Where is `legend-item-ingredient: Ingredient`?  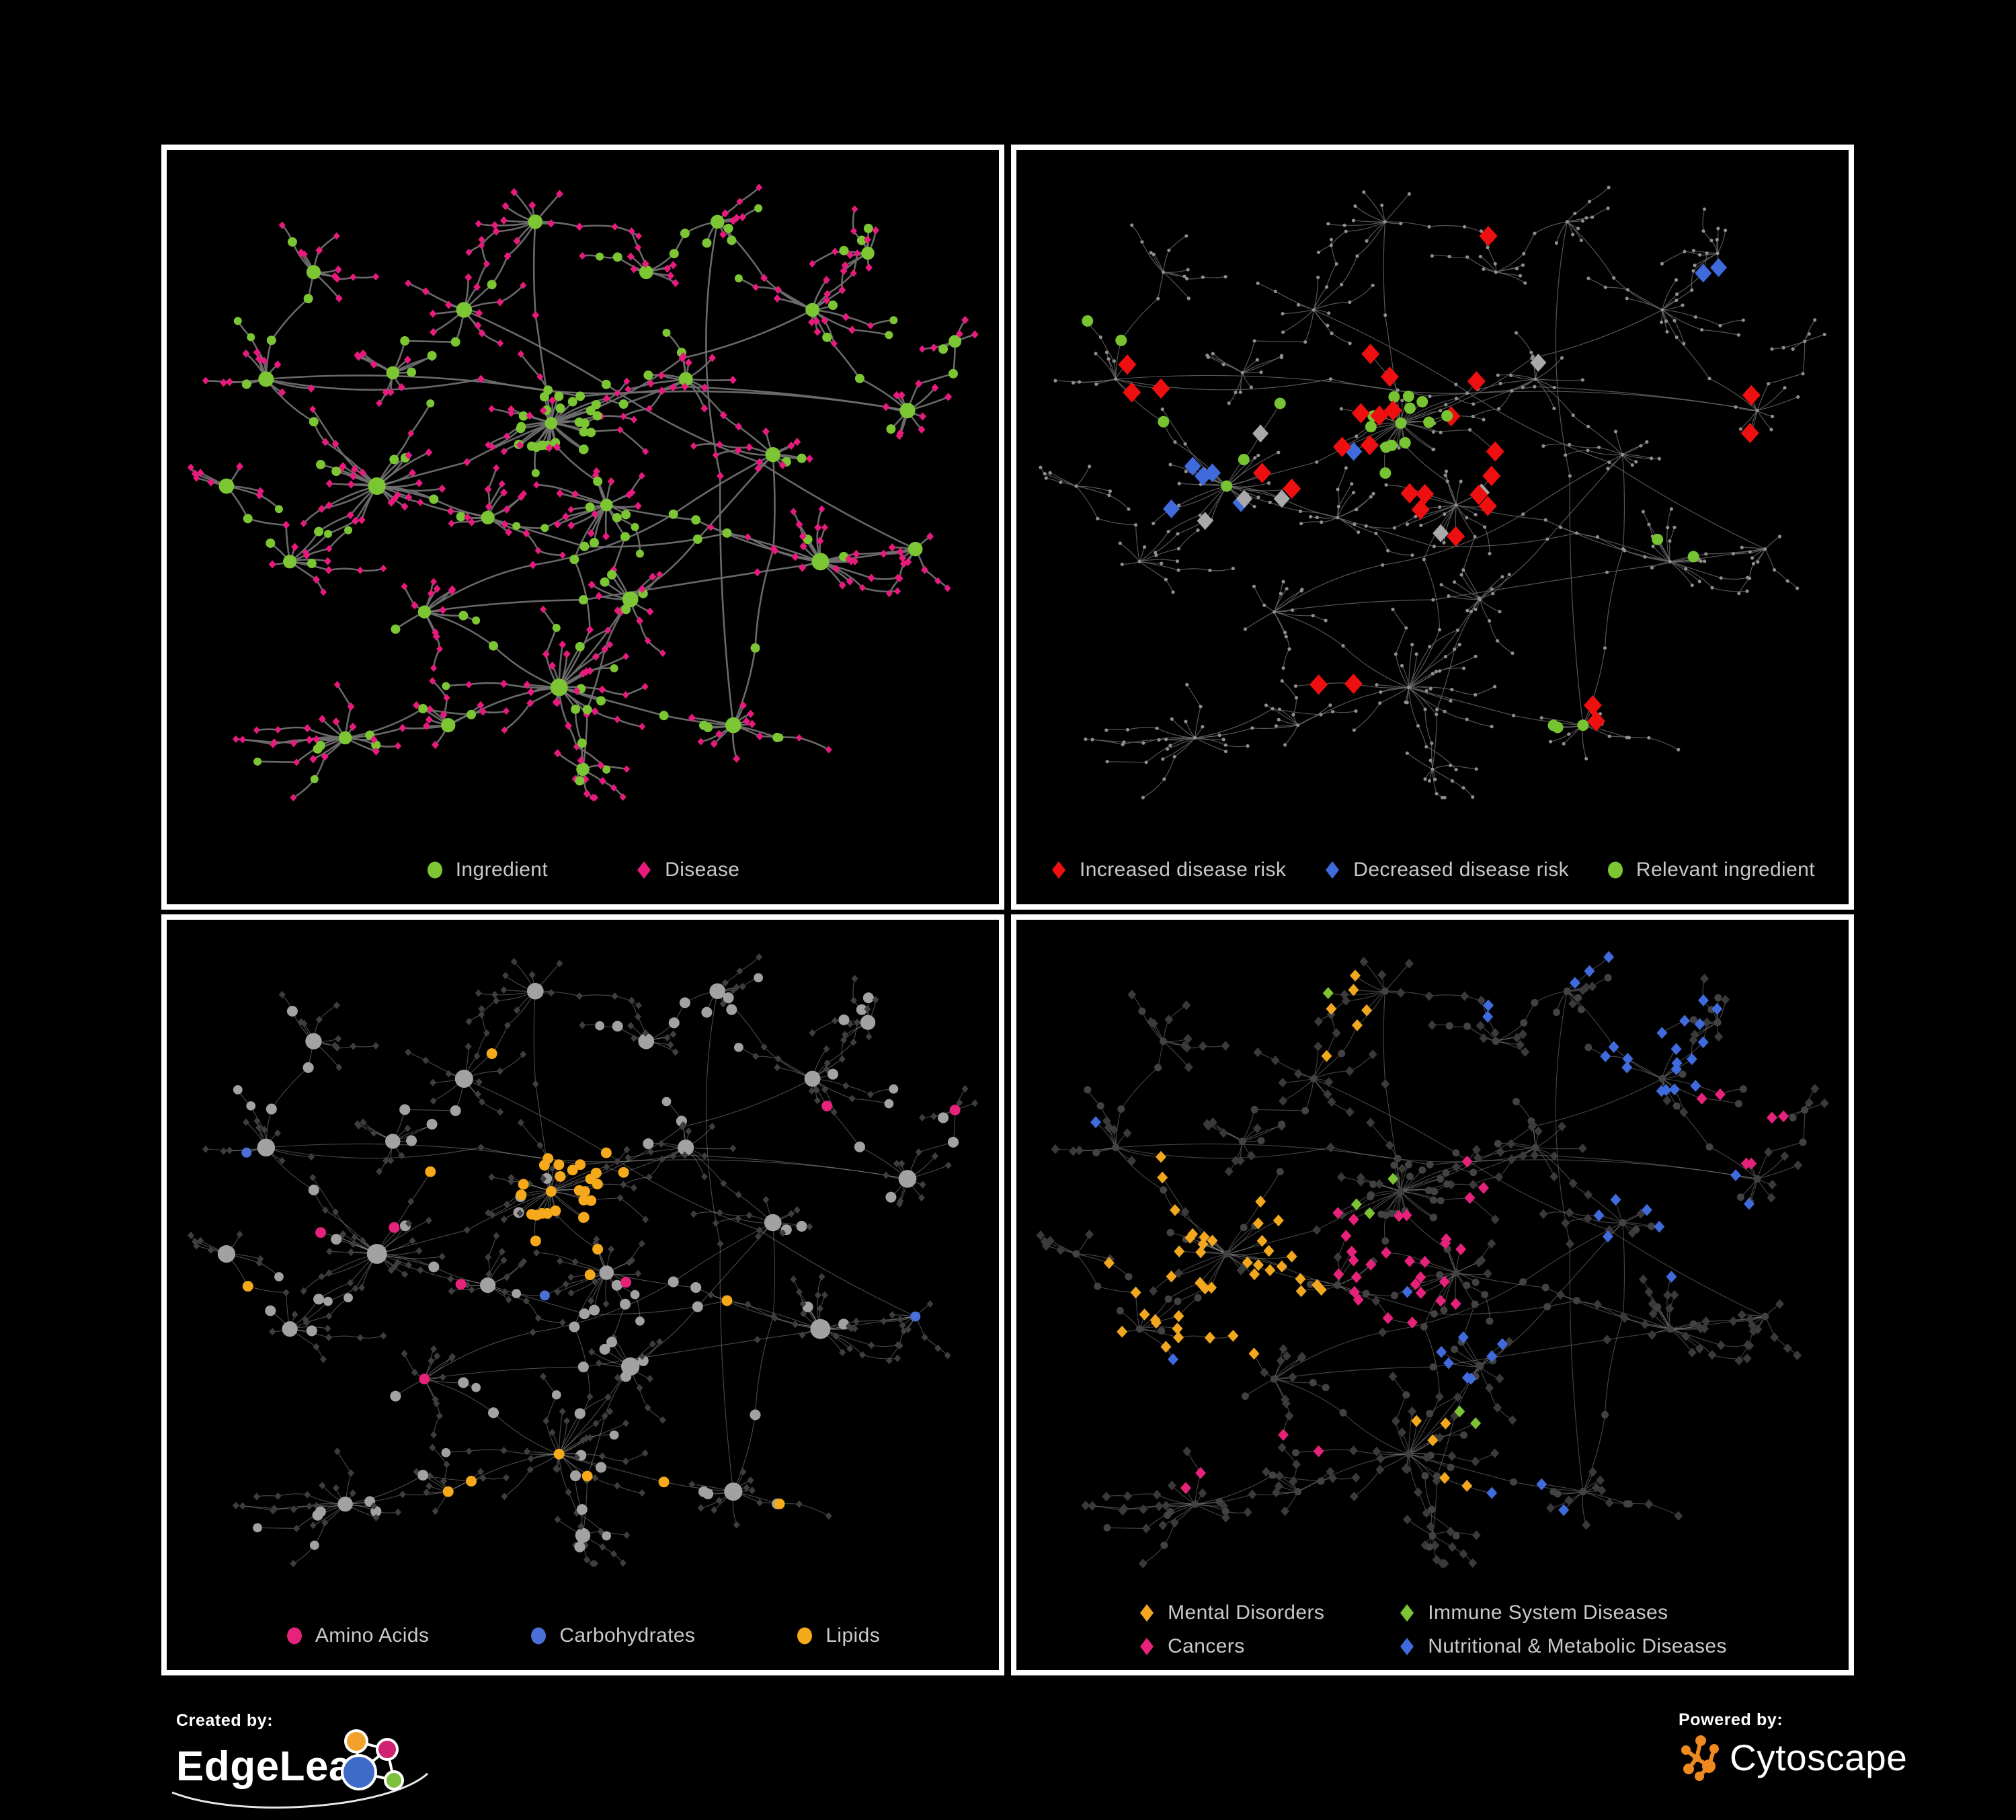 legend-item-ingredient: Ingredient is located at coordinates (487, 870).